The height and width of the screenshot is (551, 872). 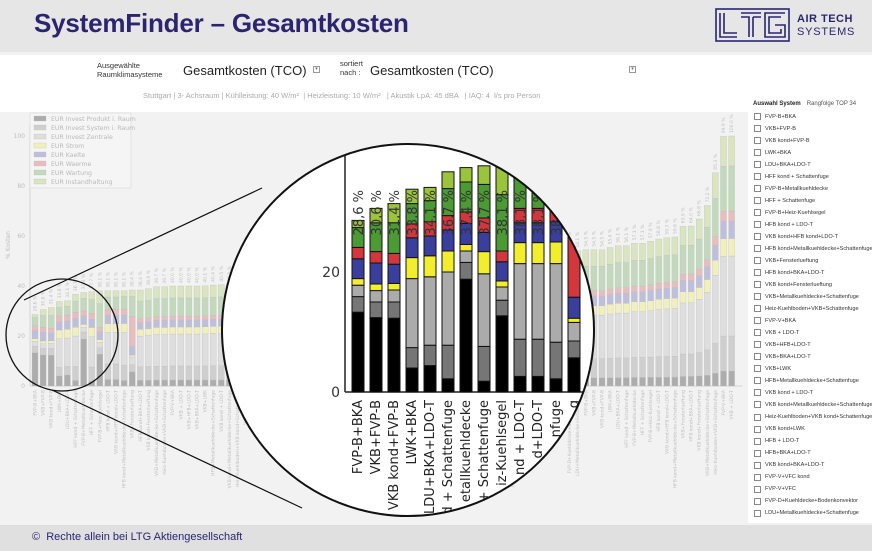 I want to click on system-checkbox-item: VKB+BKA+LDO-T, so click(x=782, y=356).